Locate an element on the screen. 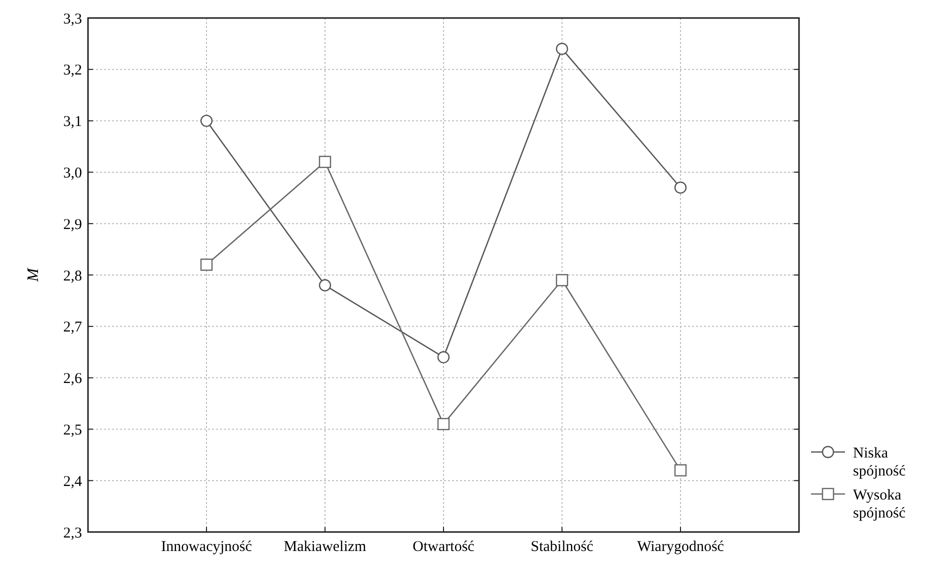 The image size is (939, 562). legend-label: Niska spójność is located at coordinates (879, 462).